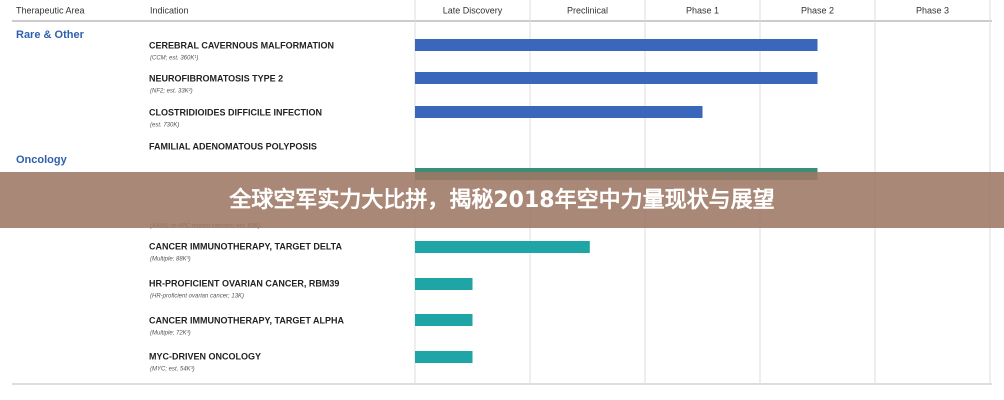 This screenshot has height=400, width=1004. What do you see at coordinates (171, 92) in the screenshot?
I see `indication-note: (NF2; est. 33K²)` at bounding box center [171, 92].